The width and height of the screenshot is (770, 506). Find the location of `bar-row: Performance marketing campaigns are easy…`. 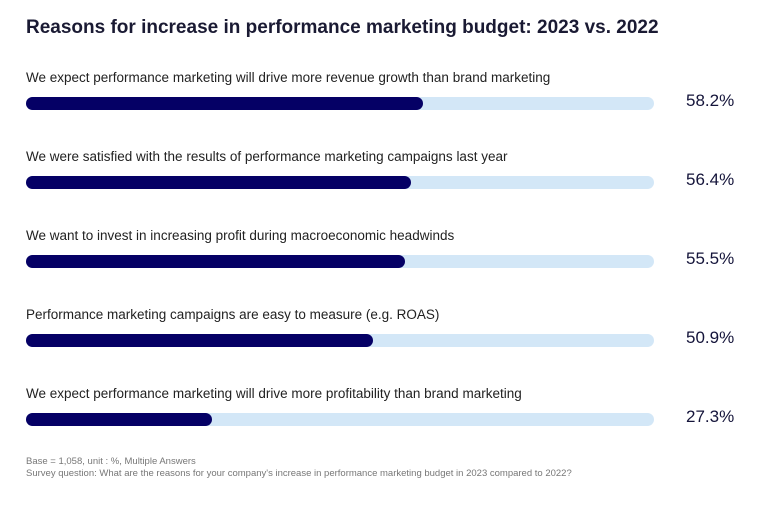

bar-row: Performance marketing campaigns are easy… is located at coordinates (386, 337).